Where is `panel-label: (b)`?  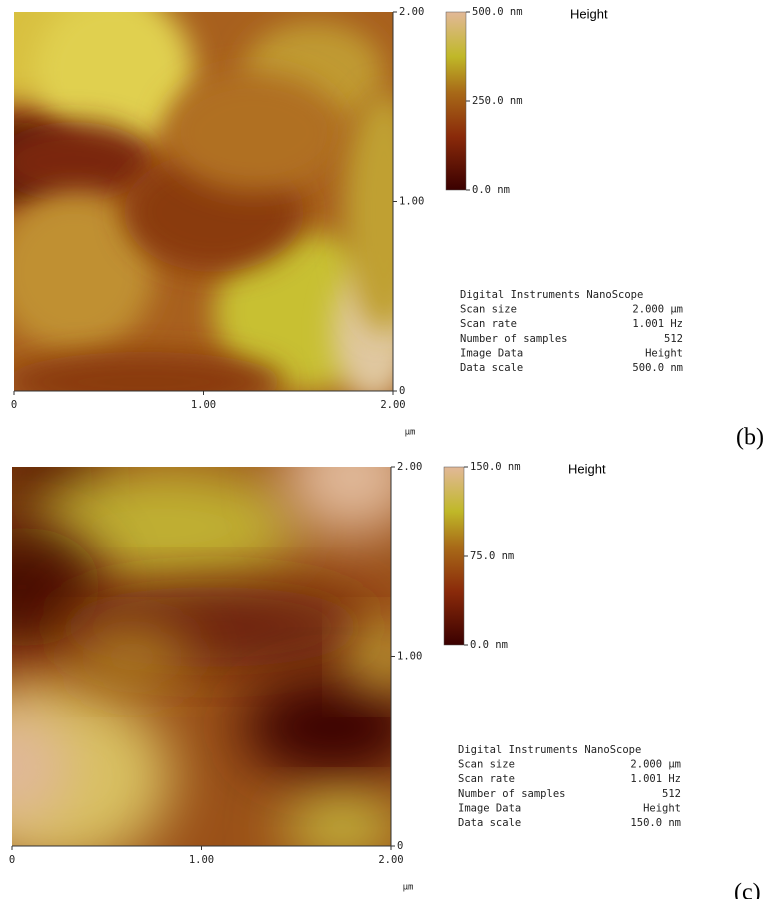
panel-label: (b) is located at coordinates (750, 438).